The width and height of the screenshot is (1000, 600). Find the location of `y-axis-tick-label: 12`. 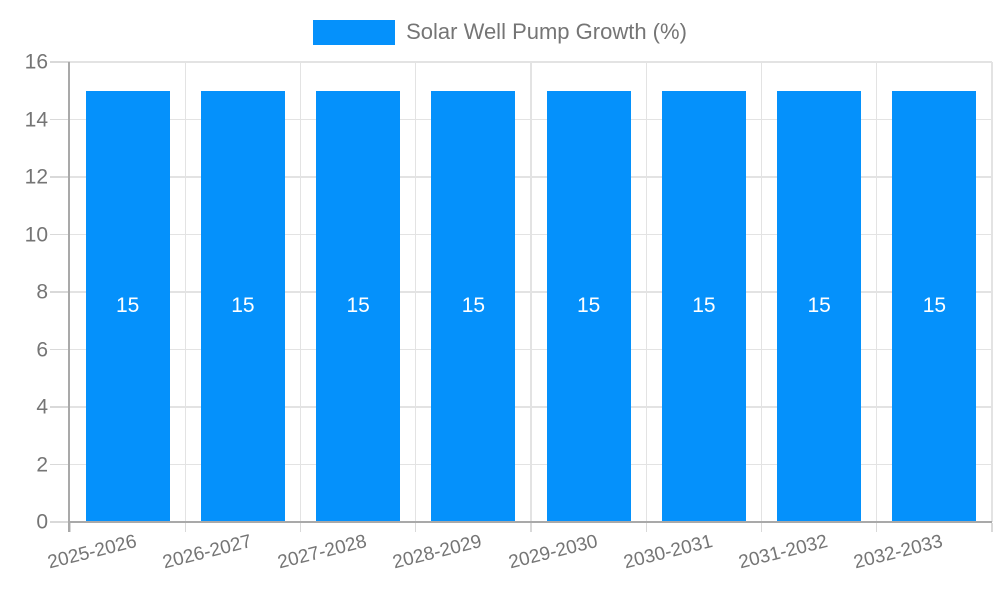

y-axis-tick-label: 12 is located at coordinates (36, 177).